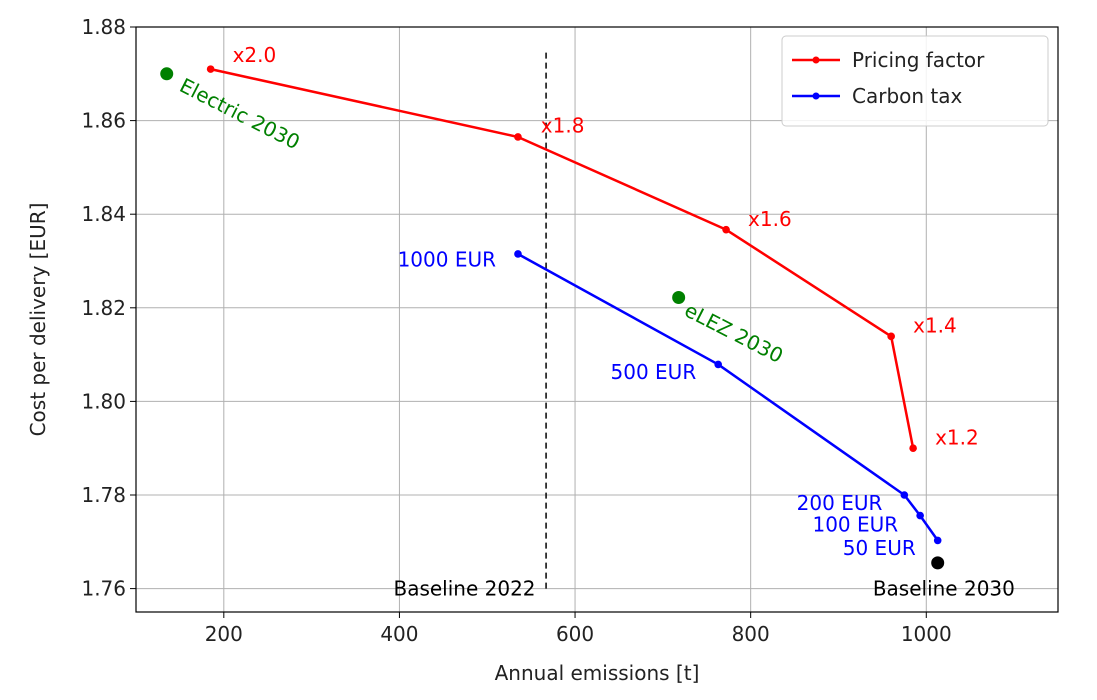 The width and height of the screenshot is (1097, 700). What do you see at coordinates (103, 121) in the screenshot?
I see `y-tick-label: 1.86` at bounding box center [103, 121].